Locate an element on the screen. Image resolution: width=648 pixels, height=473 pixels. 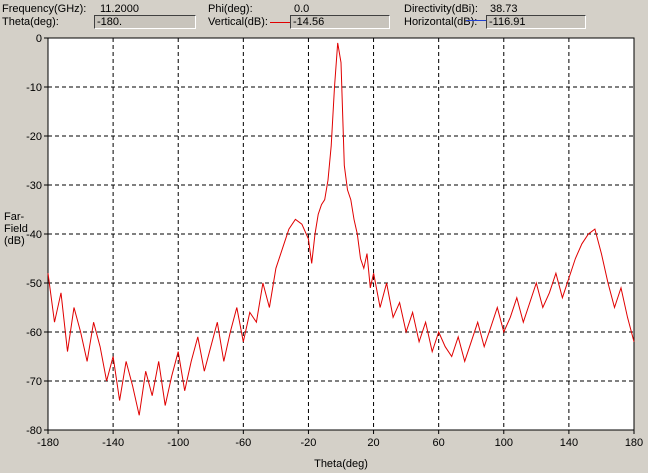
x-tick-label: -100 is located at coordinates (178, 443).